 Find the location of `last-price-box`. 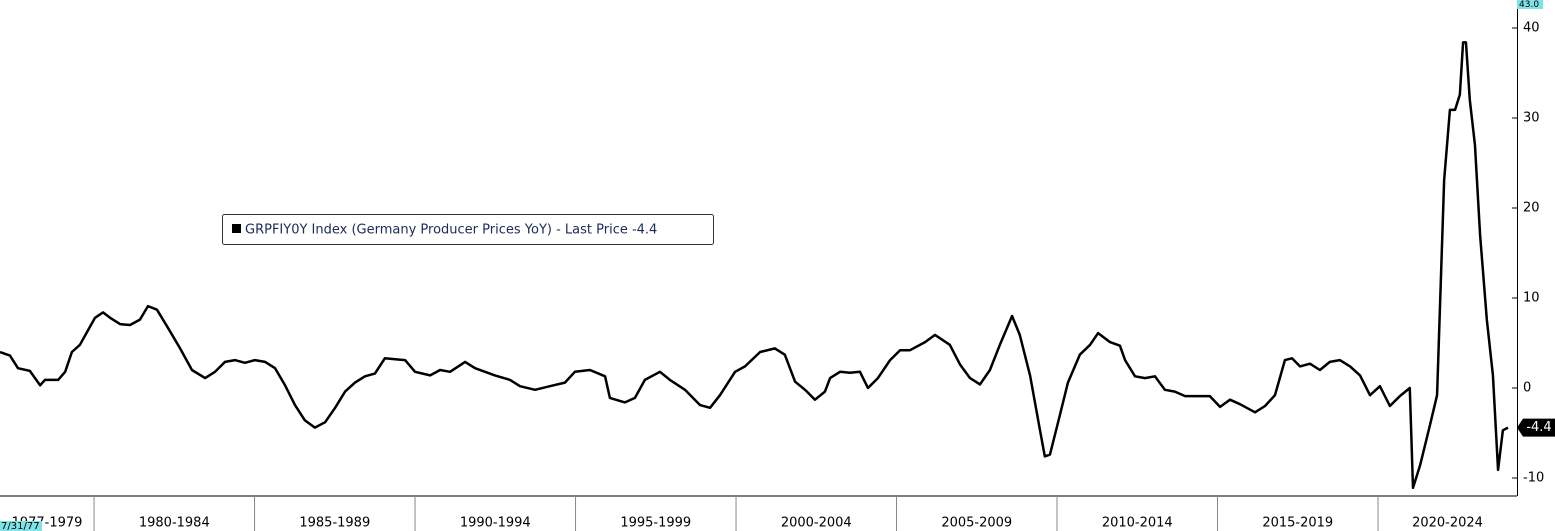

last-price-box is located at coordinates (1536, 427).